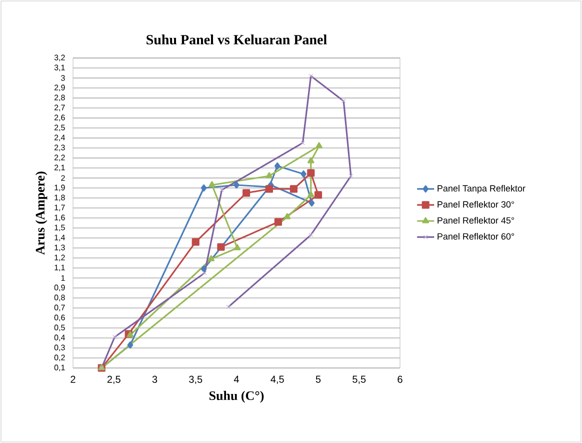 Image resolution: width=582 pixels, height=443 pixels. What do you see at coordinates (59, 318) in the screenshot?
I see `y-tick-label: 0,6` at bounding box center [59, 318].